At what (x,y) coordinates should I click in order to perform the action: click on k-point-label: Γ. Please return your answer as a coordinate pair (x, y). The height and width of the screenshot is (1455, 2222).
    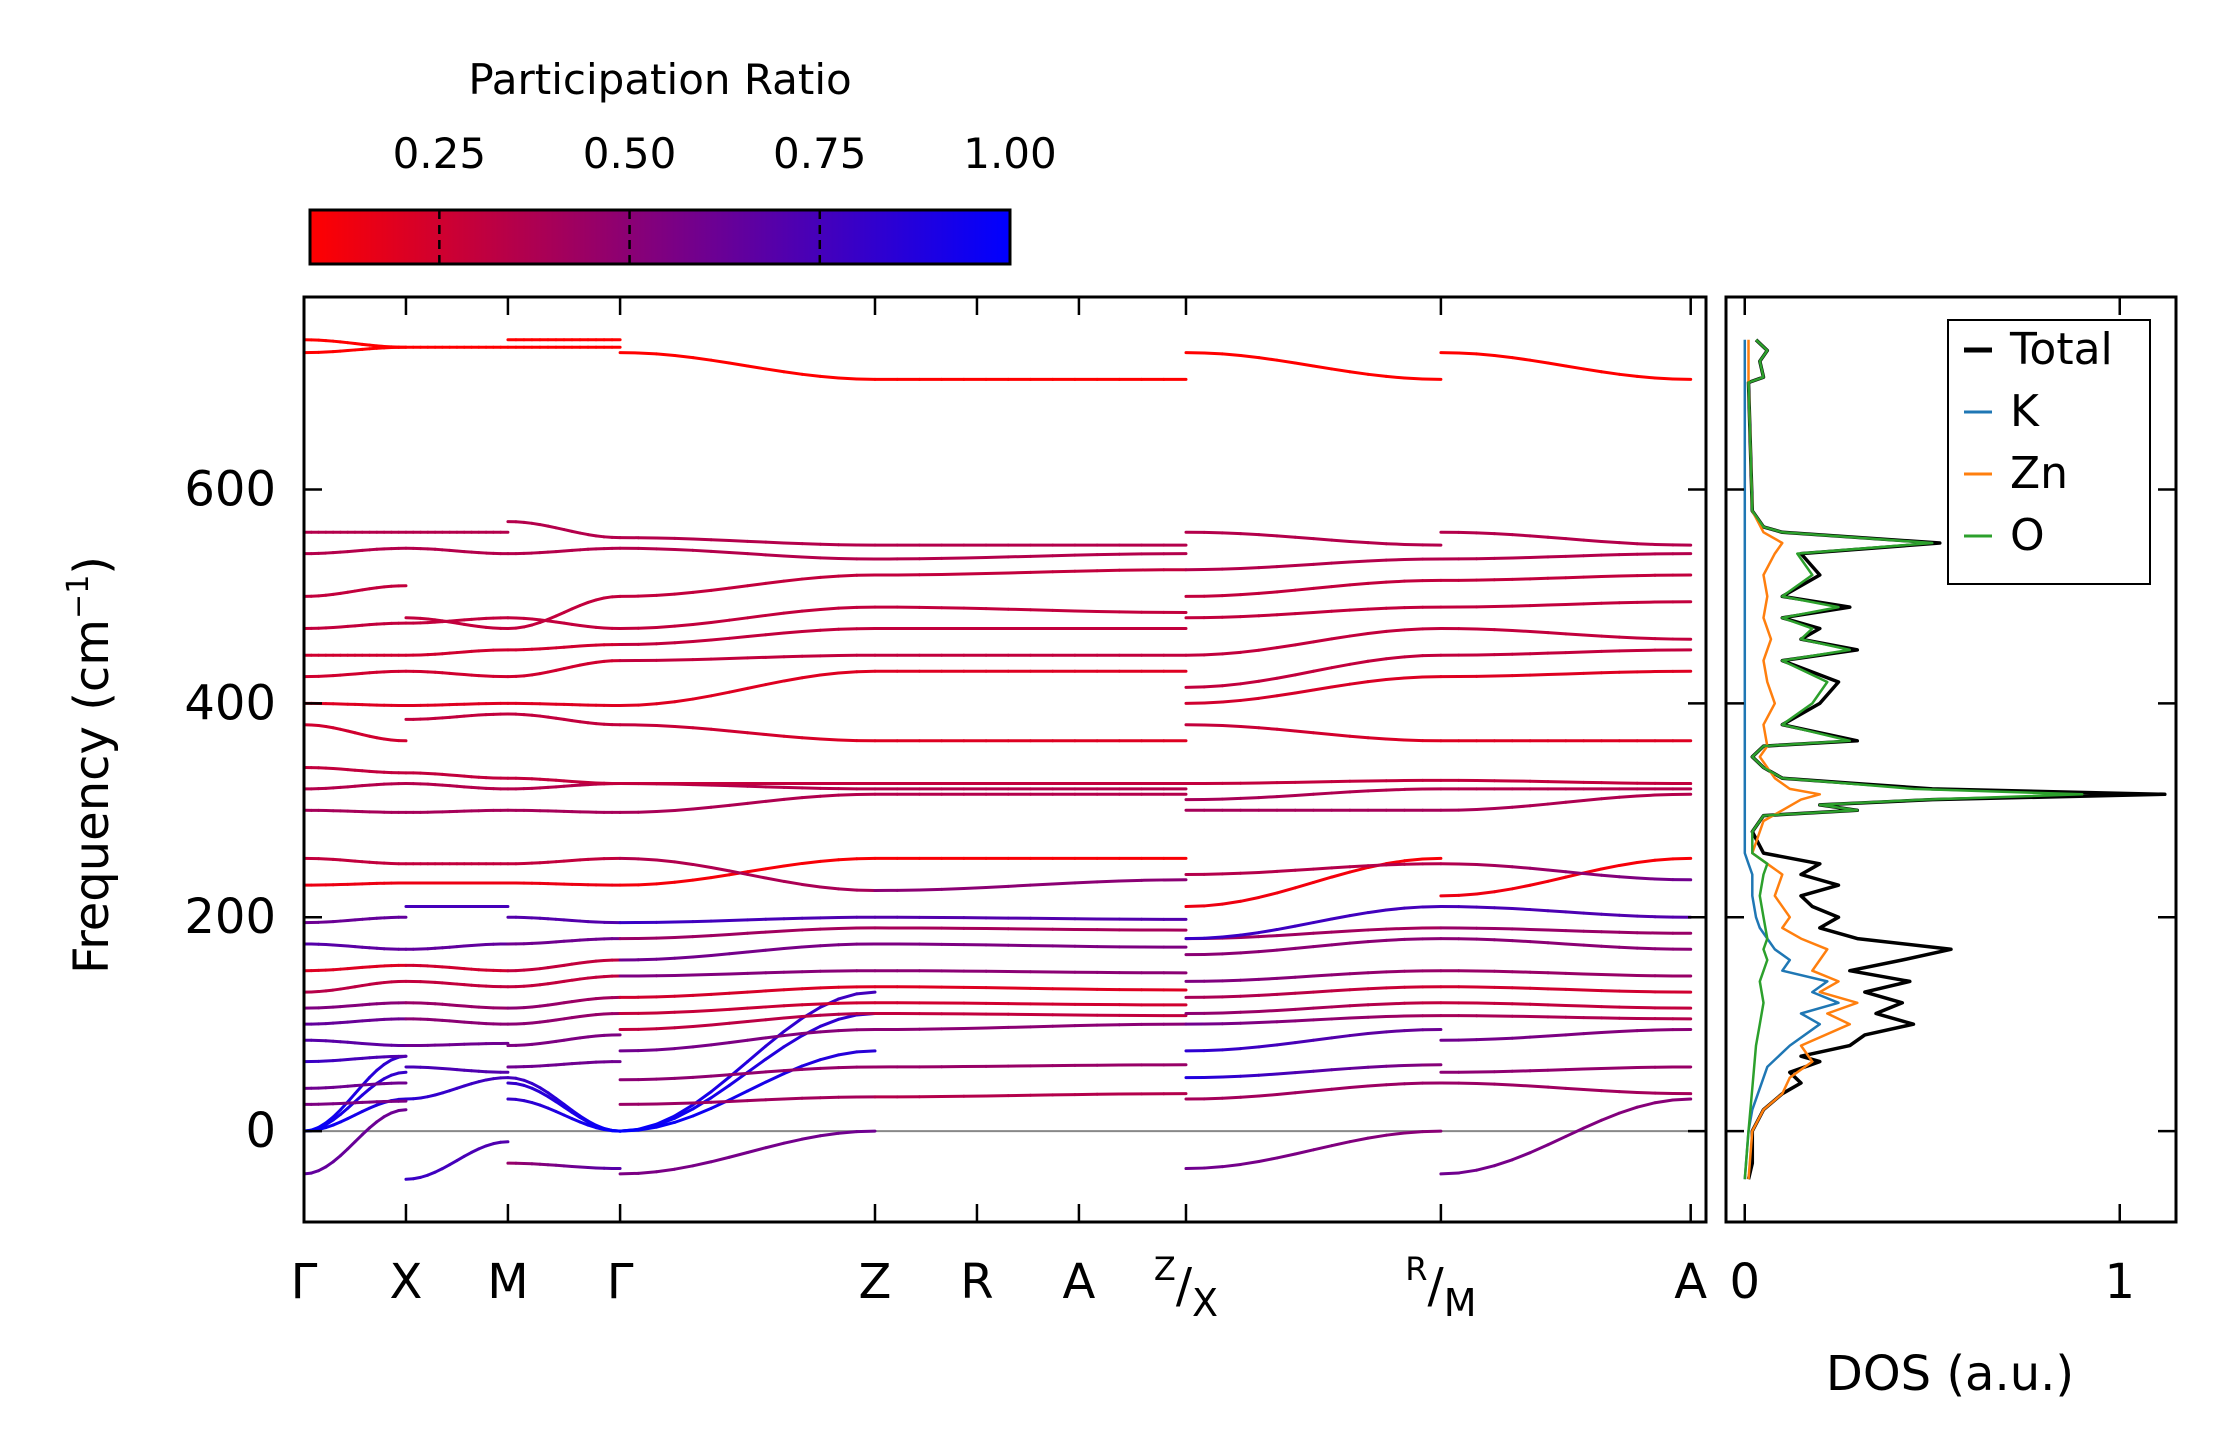
    Looking at the image, I should click on (620, 1282).